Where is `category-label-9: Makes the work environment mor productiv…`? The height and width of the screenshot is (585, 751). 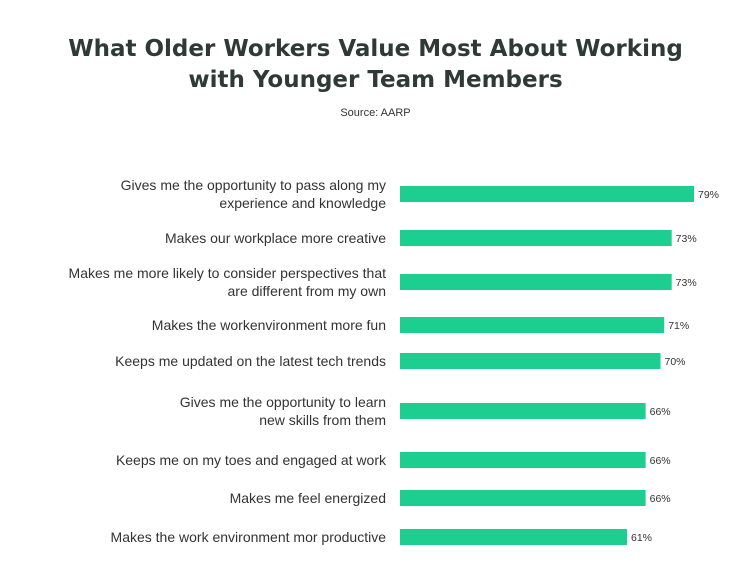 category-label-9: Makes the work environment mor productiv… is located at coordinates (249, 537).